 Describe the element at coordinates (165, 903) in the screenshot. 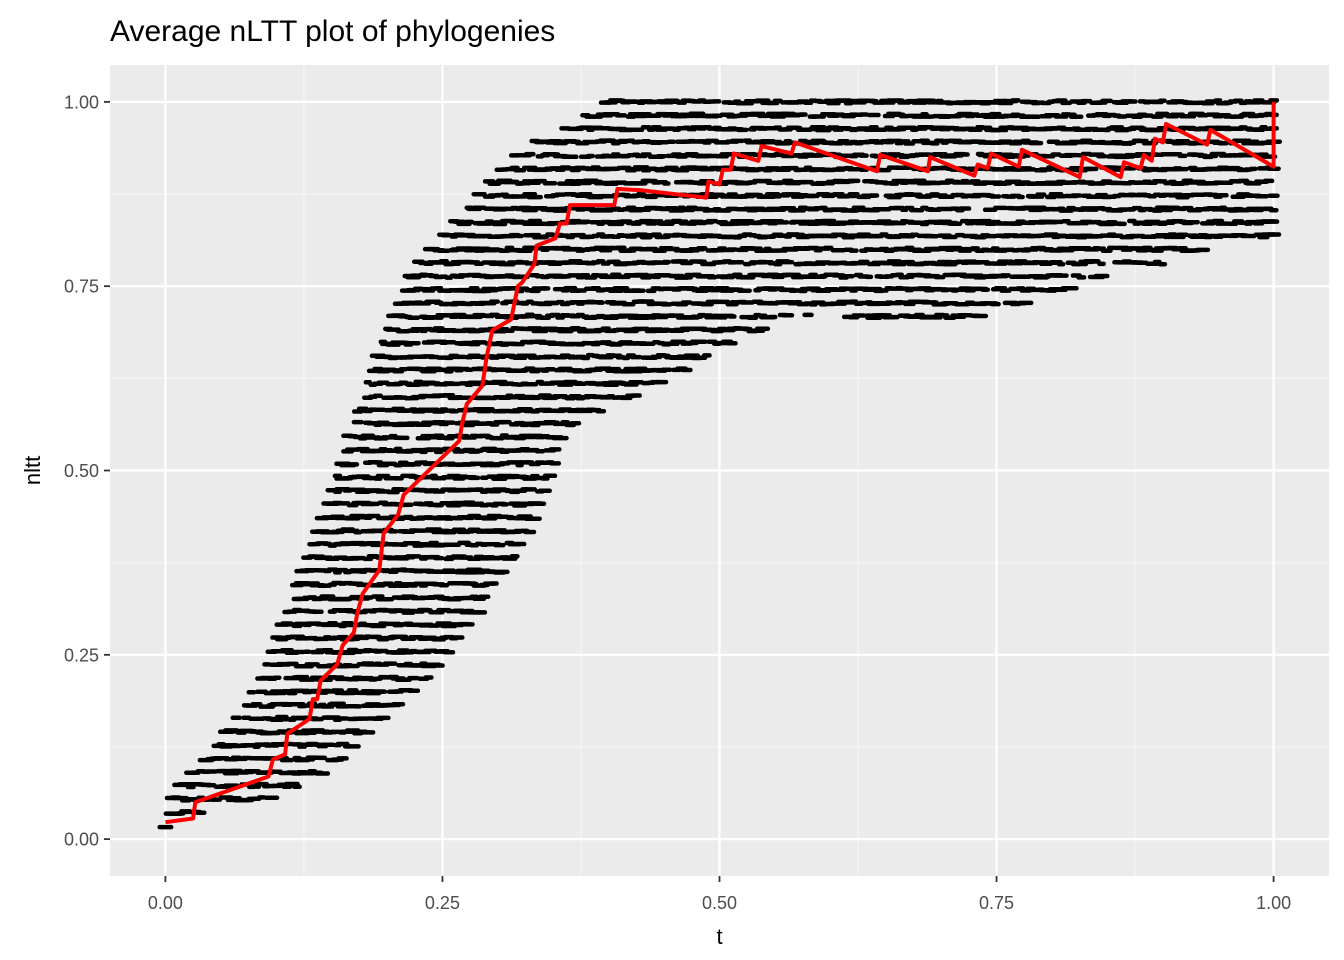

I see `x-tick-label: 0.00` at that location.